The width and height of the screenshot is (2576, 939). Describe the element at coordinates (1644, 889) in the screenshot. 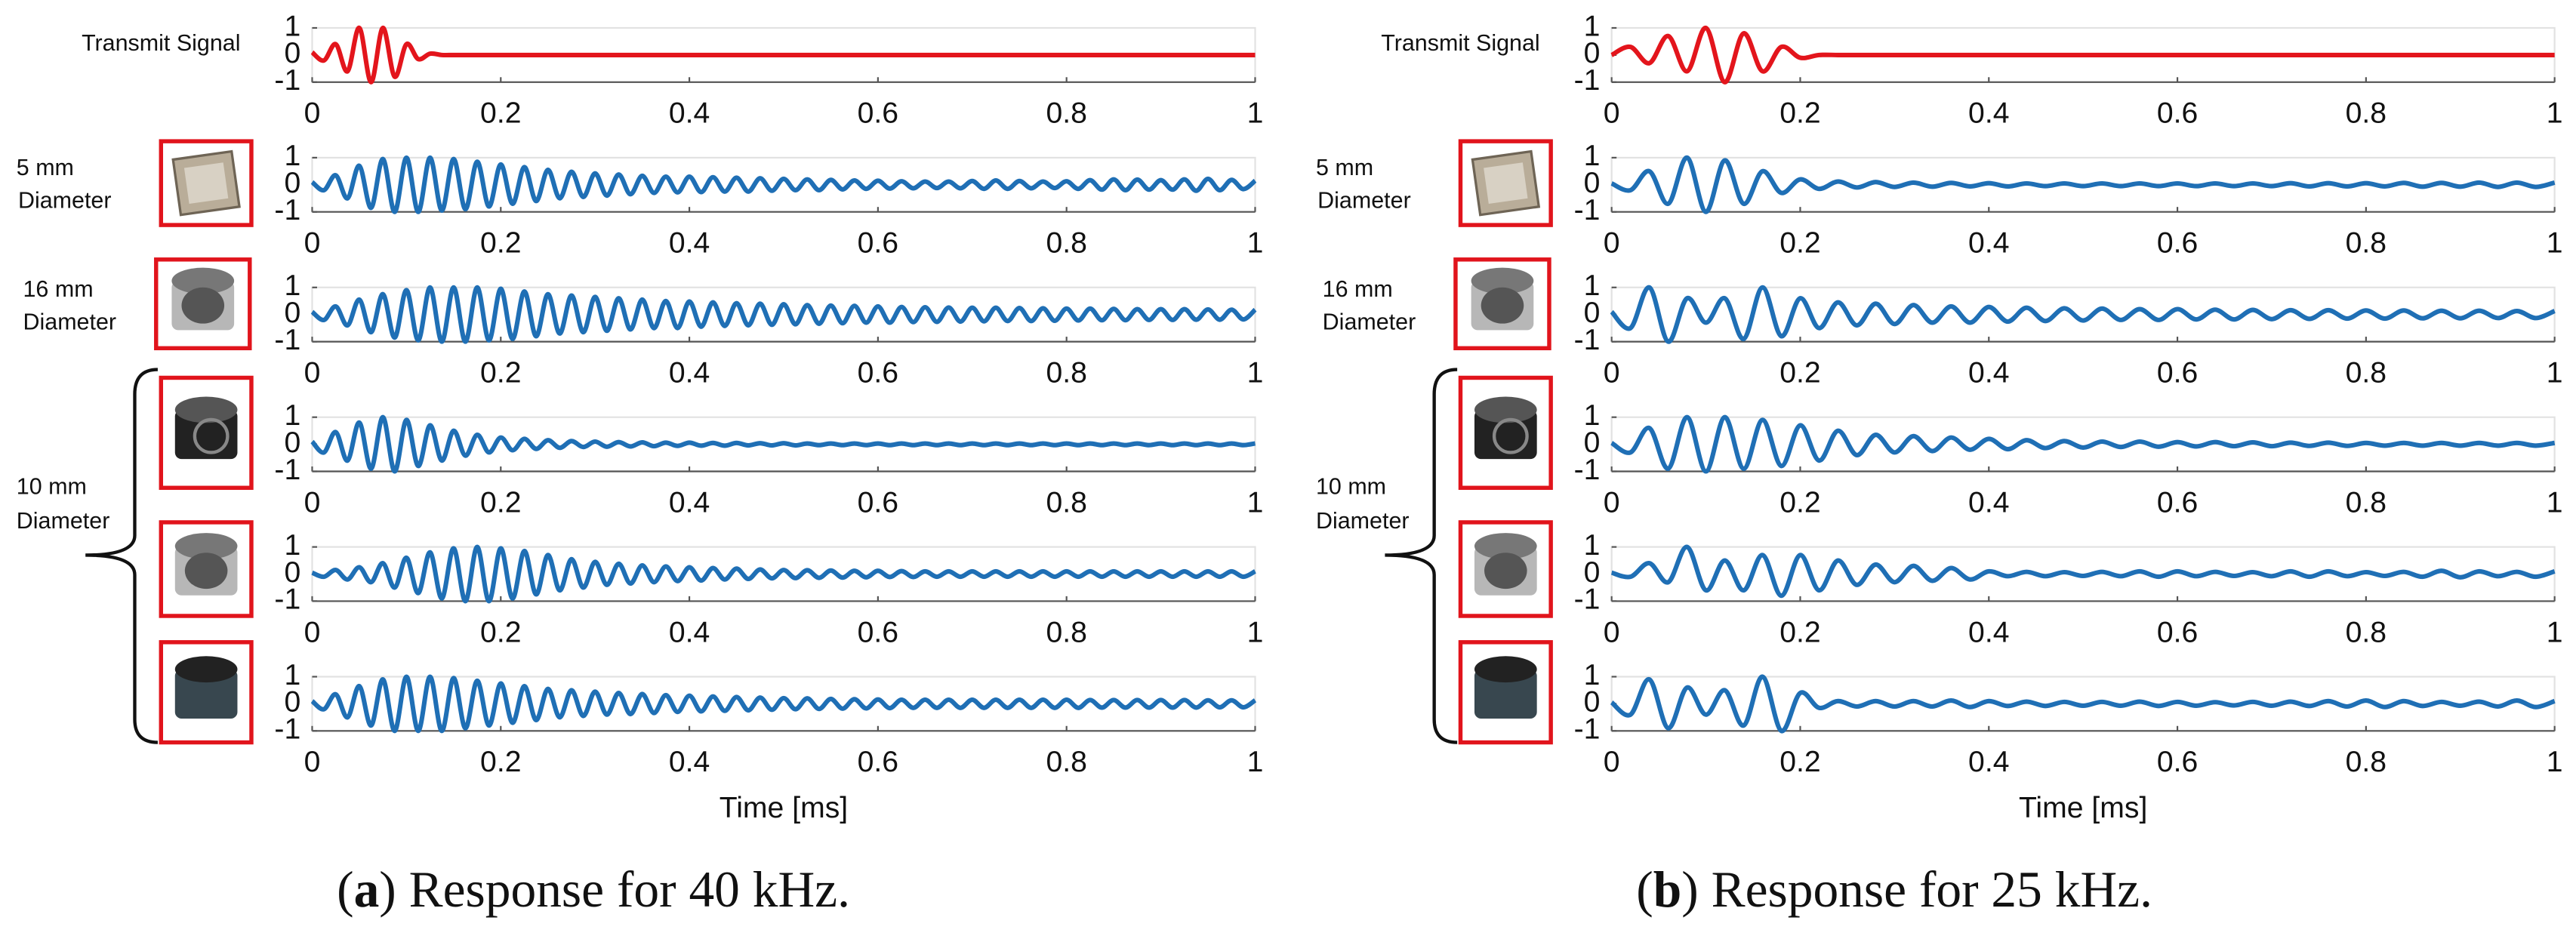

I see `caption-part: (` at that location.